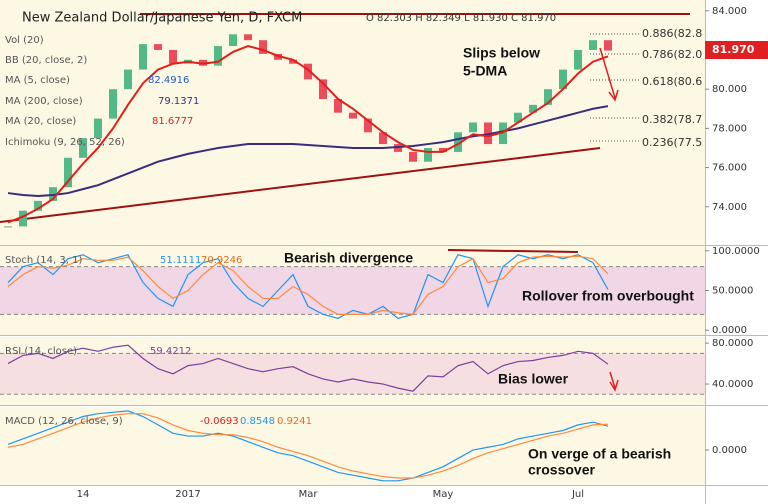 The width and height of the screenshot is (768, 504). What do you see at coordinates (64, 421) in the screenshot?
I see `panel-title: MACD (12, 26, close, 9)` at bounding box center [64, 421].